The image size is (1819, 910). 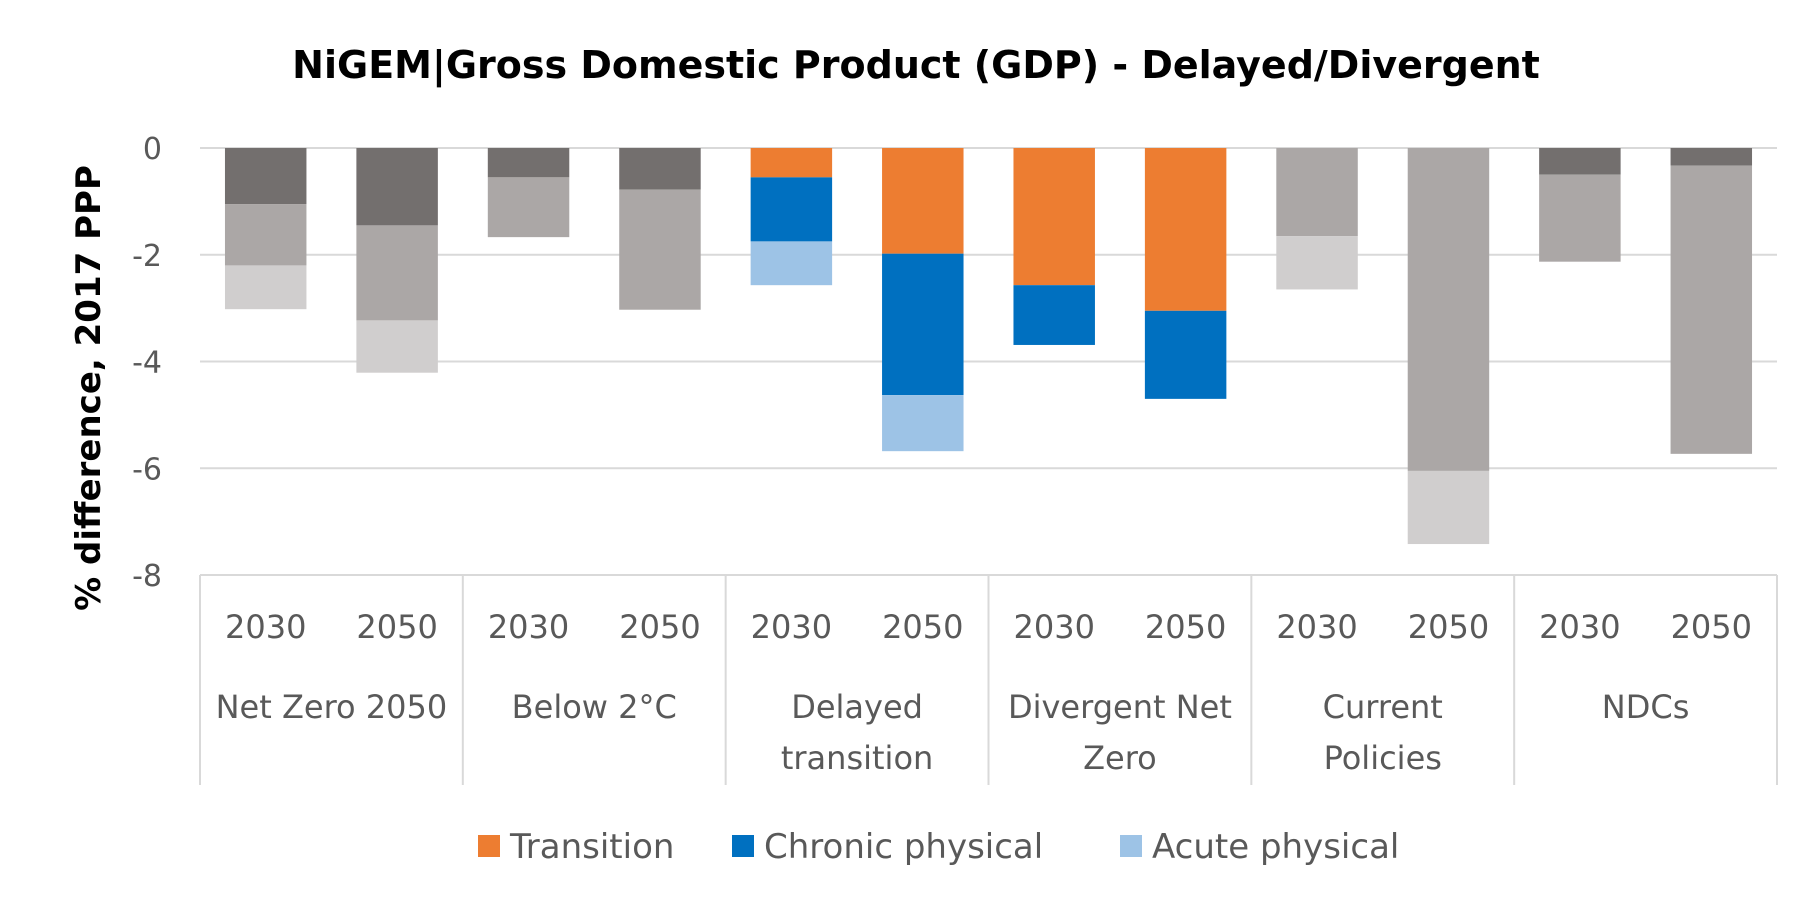 What do you see at coordinates (152, 149) in the screenshot?
I see `y-tick-label: 0` at bounding box center [152, 149].